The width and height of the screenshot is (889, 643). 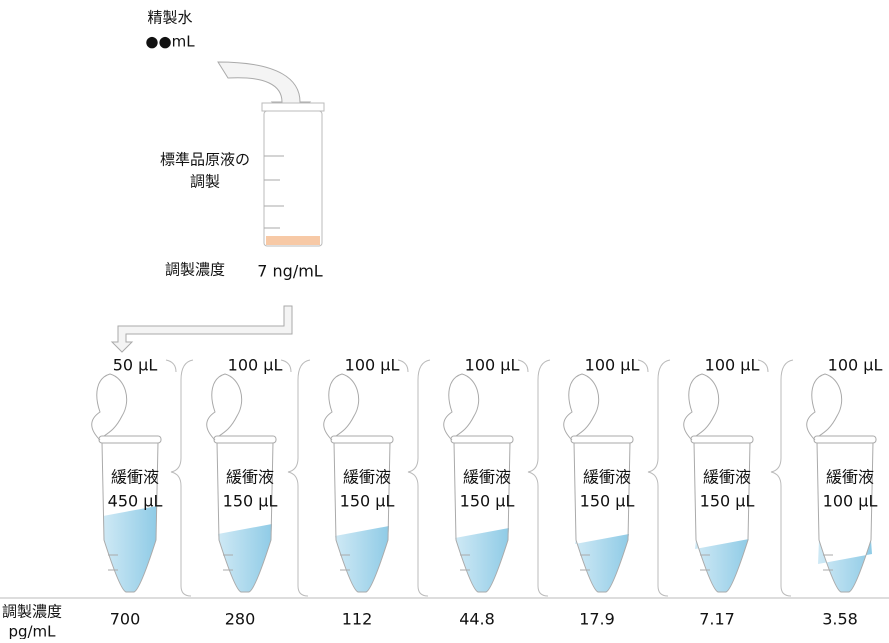 I want to click on buffer-volume: 100 µL, so click(x=850, y=501).